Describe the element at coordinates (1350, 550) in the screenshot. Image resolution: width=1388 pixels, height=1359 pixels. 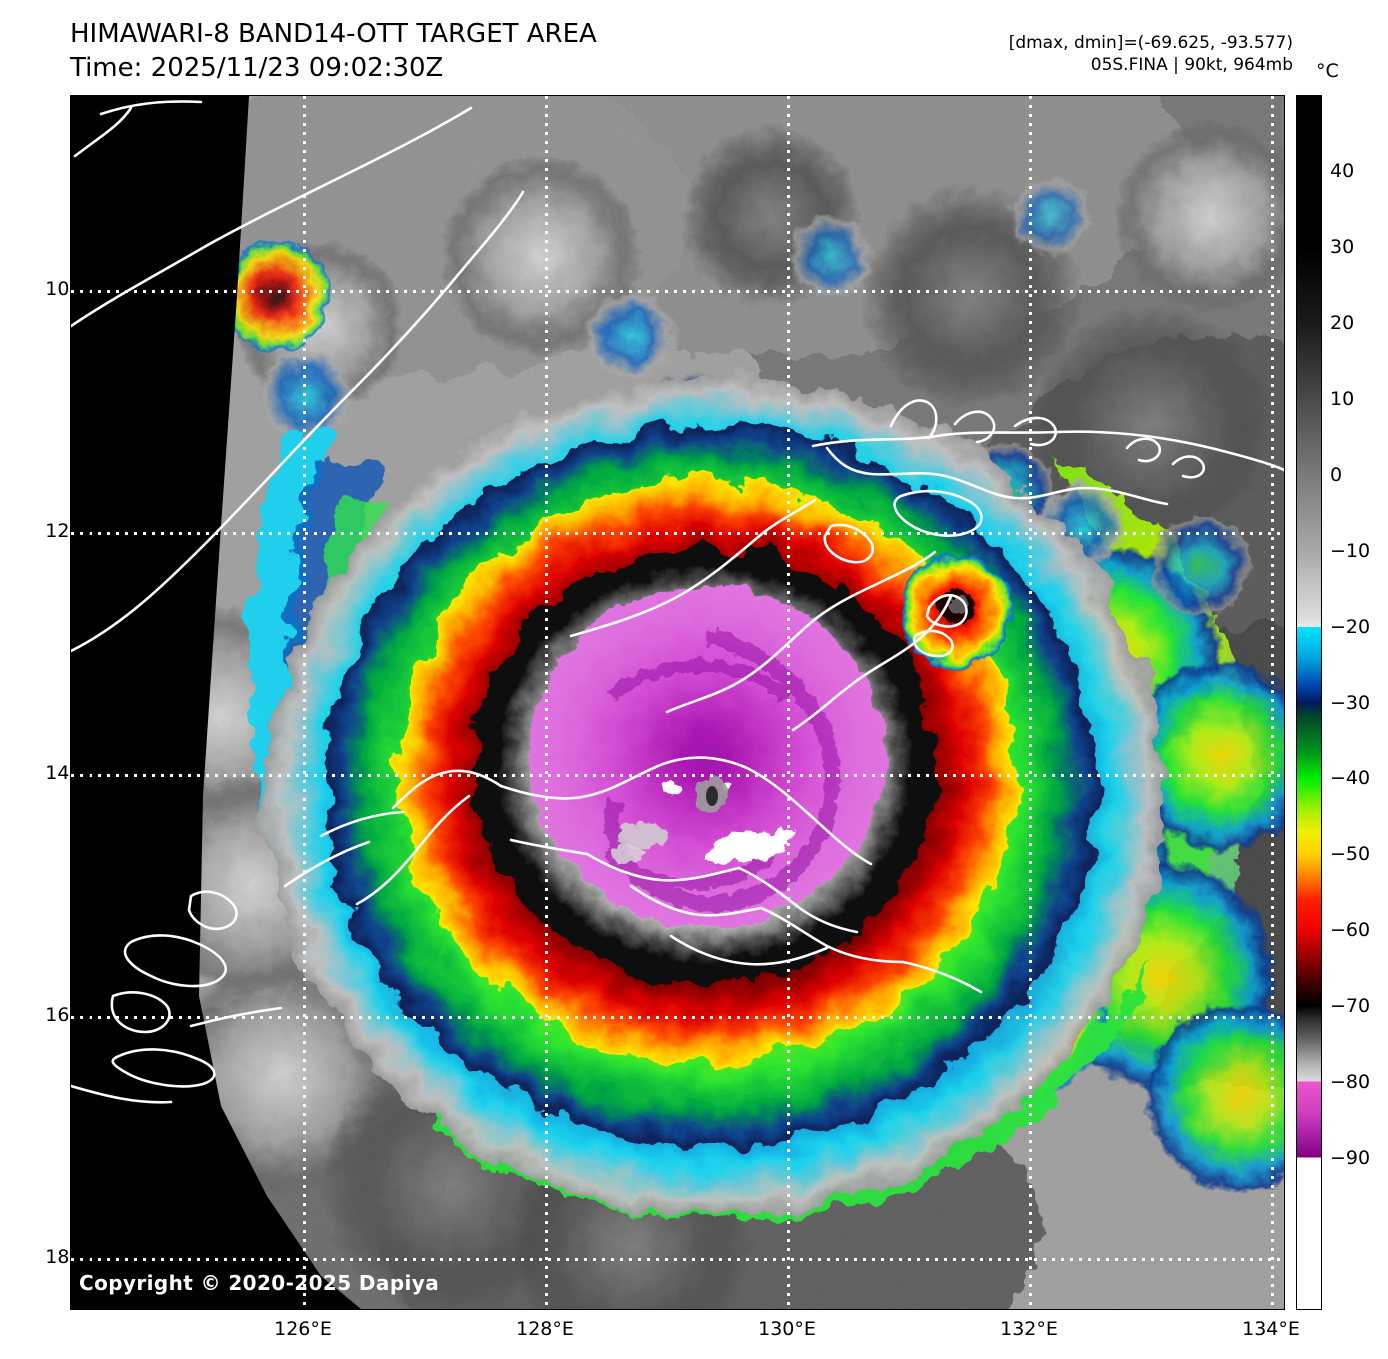
I see `colorbar-tick-minus10: −10` at that location.